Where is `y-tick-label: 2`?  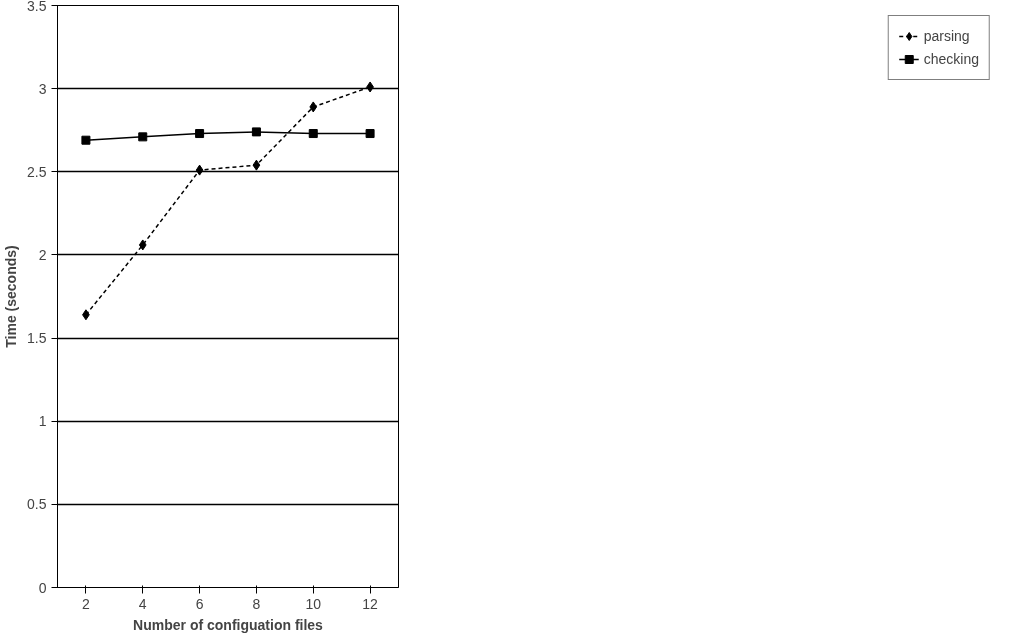
y-tick-label: 2 is located at coordinates (42, 254).